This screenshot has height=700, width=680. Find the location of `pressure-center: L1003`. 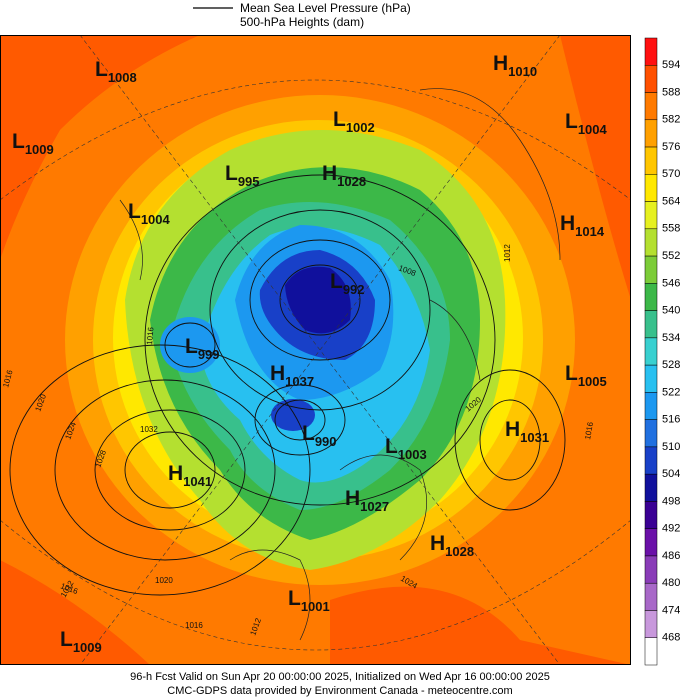

pressure-center: L1003 is located at coordinates (406, 448).